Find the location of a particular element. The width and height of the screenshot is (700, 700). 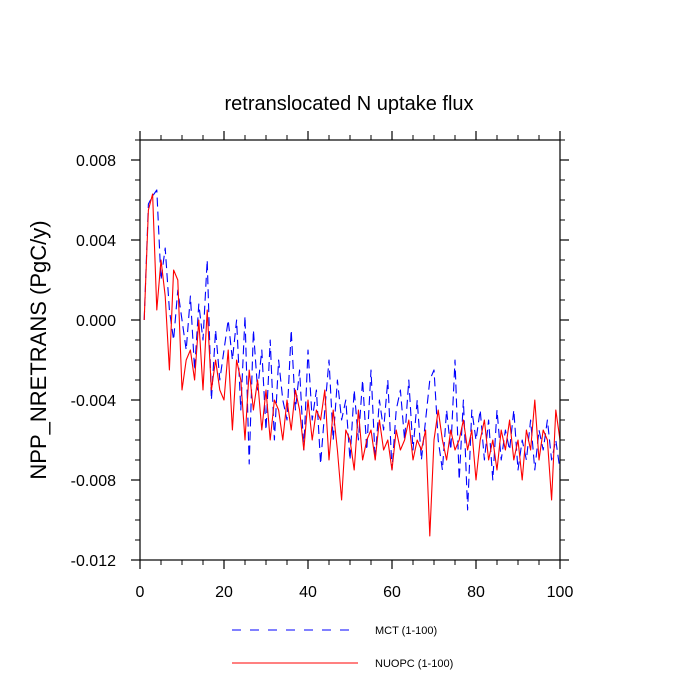

y-tick-label: 0.000 is located at coordinates (96, 321).